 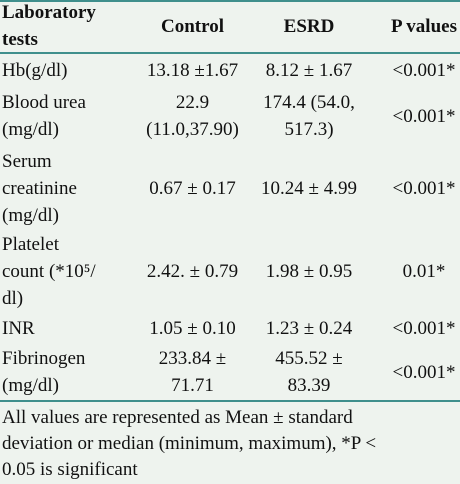 I want to click on footnote-line: 0.05 is significant, so click(x=70, y=469).